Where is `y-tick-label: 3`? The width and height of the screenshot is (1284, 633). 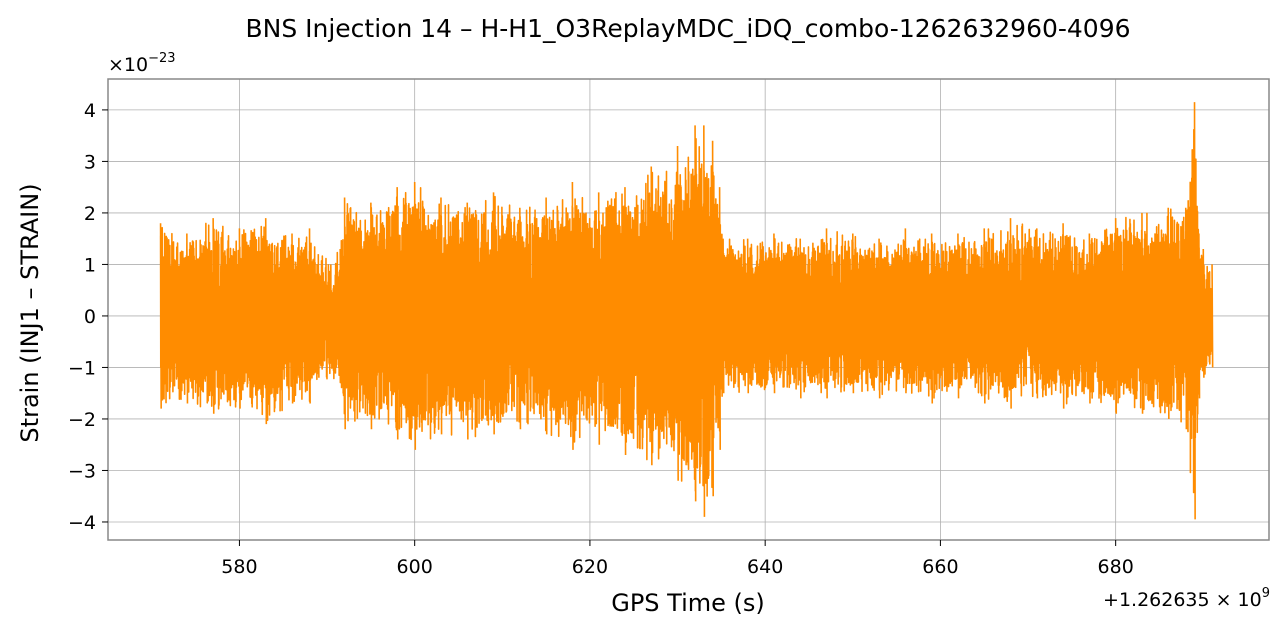 y-tick-label: 3 is located at coordinates (90, 162).